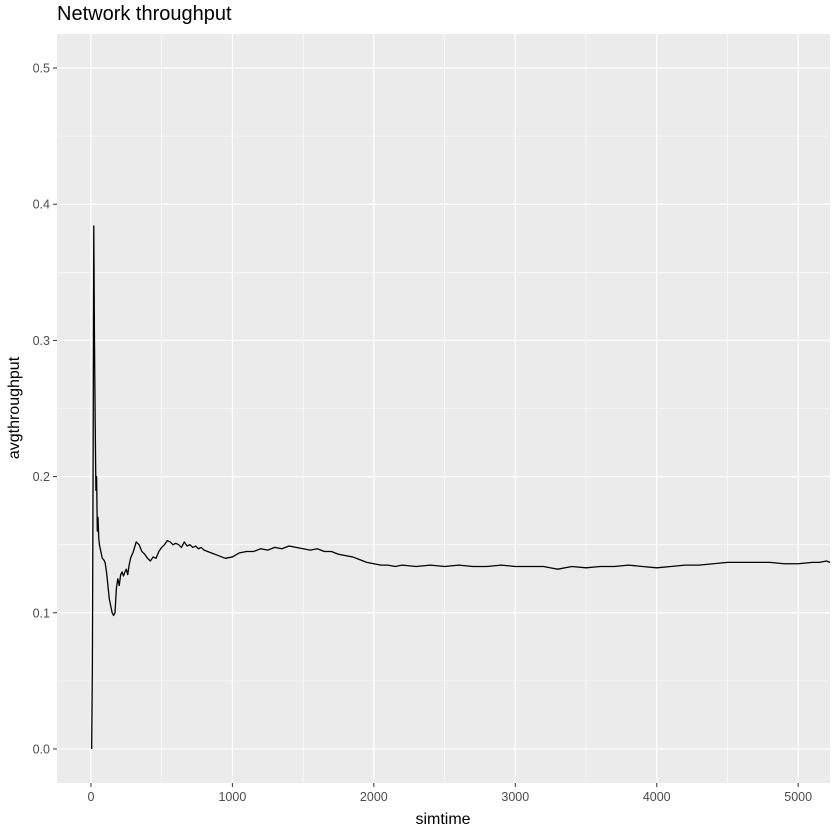  Describe the element at coordinates (798, 797) in the screenshot. I see `x-tick-label: 5000` at that location.